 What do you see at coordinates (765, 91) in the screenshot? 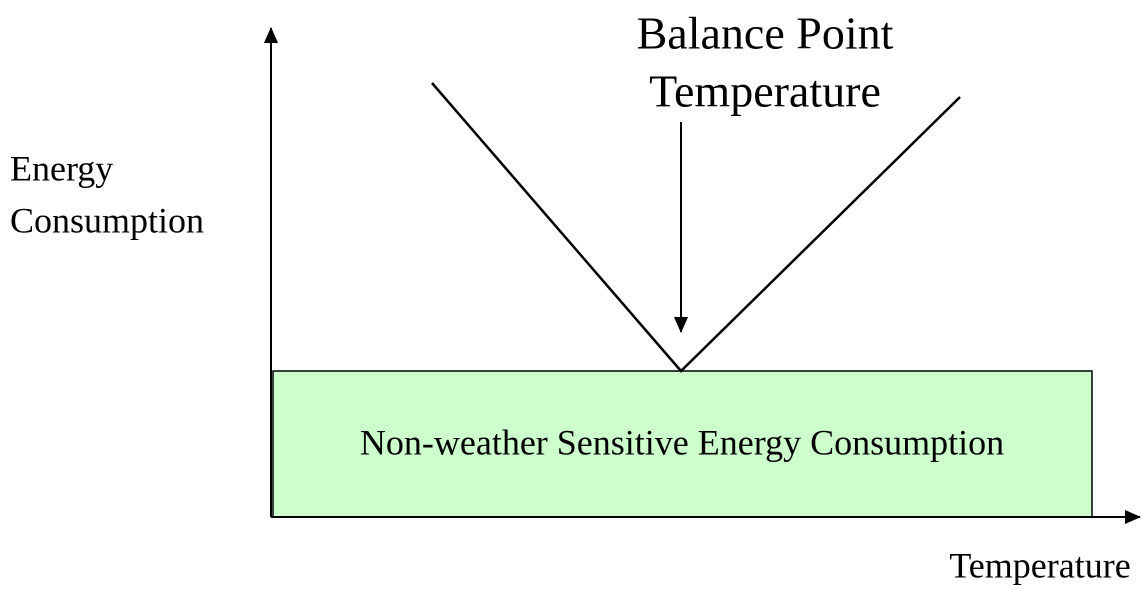
I see `annotation-line: Temperature` at bounding box center [765, 91].